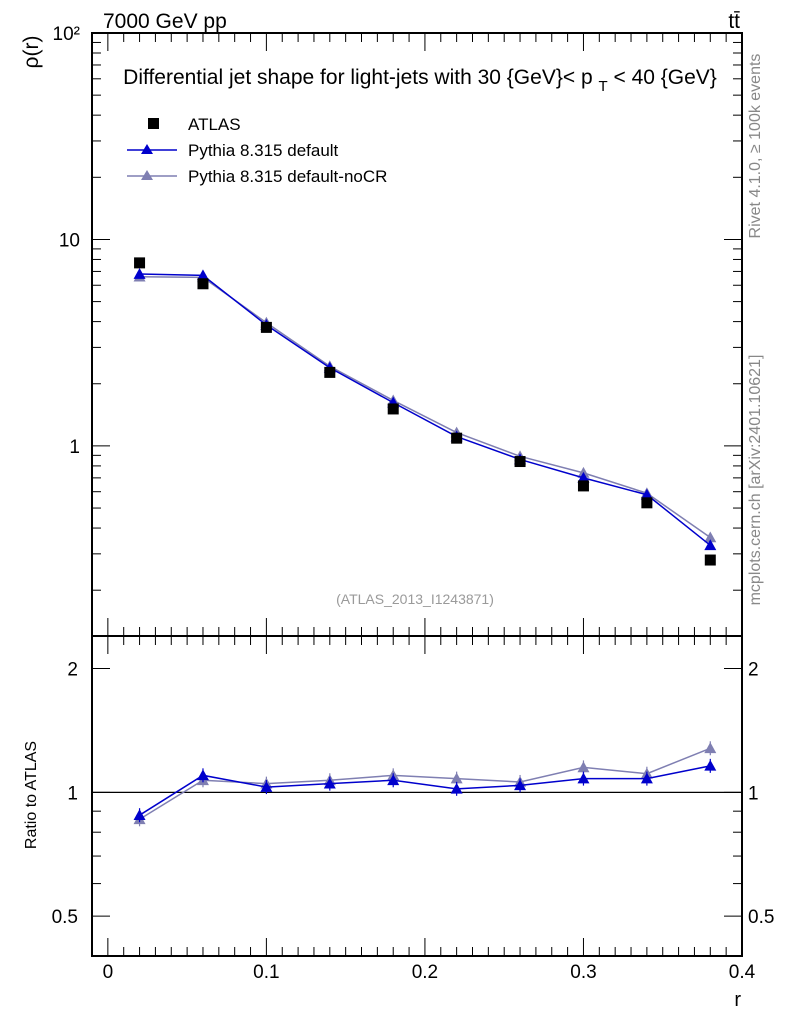  Describe the element at coordinates (737, 1000) in the screenshot. I see `x-axis-label: r` at that location.